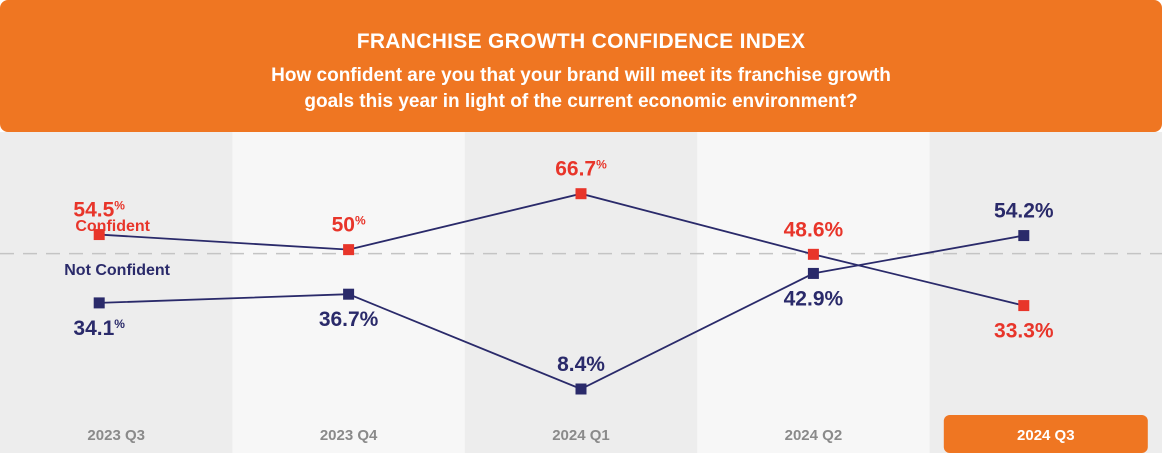 This screenshot has width=1162, height=453. What do you see at coordinates (349, 225) in the screenshot?
I see `data-label: 50%` at bounding box center [349, 225].